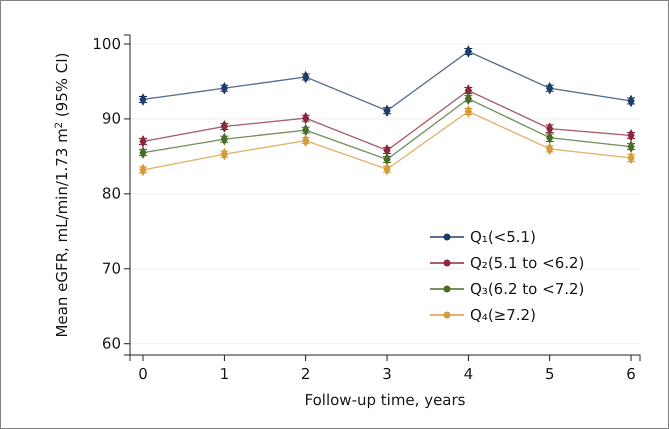  What do you see at coordinates (631, 374) in the screenshot?
I see `x-tick-label: 6` at bounding box center [631, 374].